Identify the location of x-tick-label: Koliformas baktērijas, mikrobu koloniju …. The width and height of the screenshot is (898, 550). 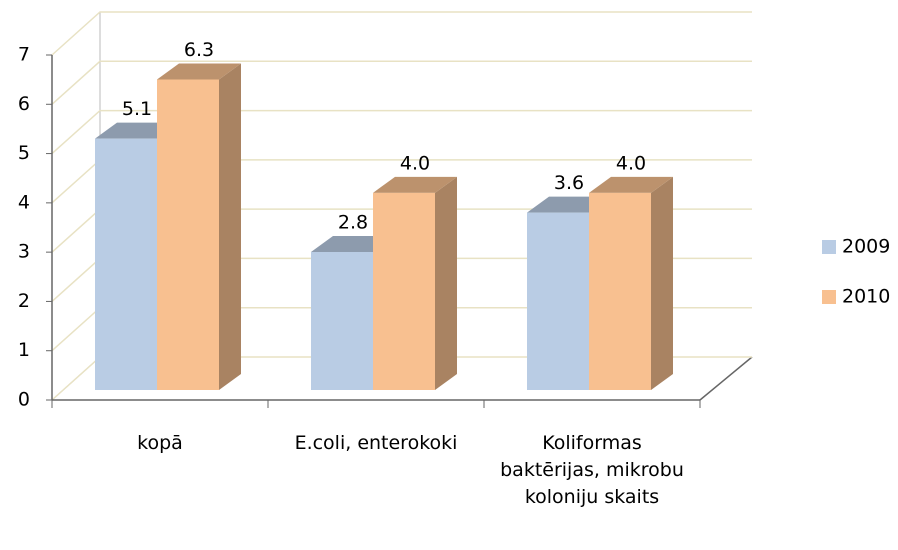
(592, 470).